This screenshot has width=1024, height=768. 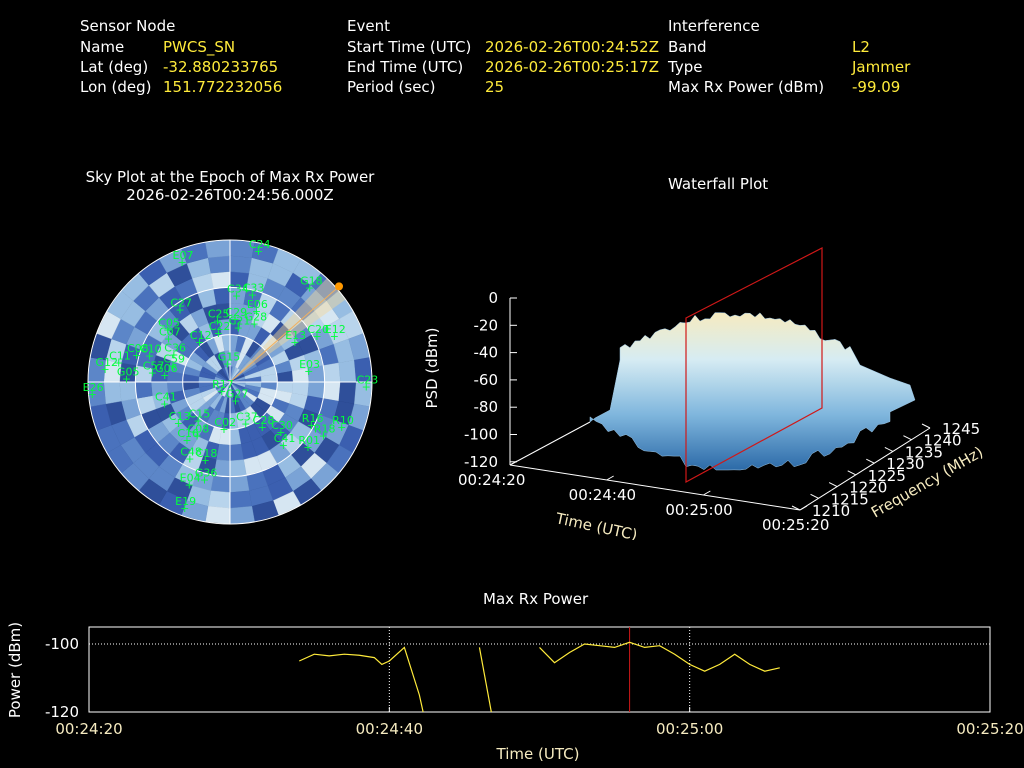 What do you see at coordinates (102, 47) in the screenshot?
I see `sensor-name-label: Name` at bounding box center [102, 47].